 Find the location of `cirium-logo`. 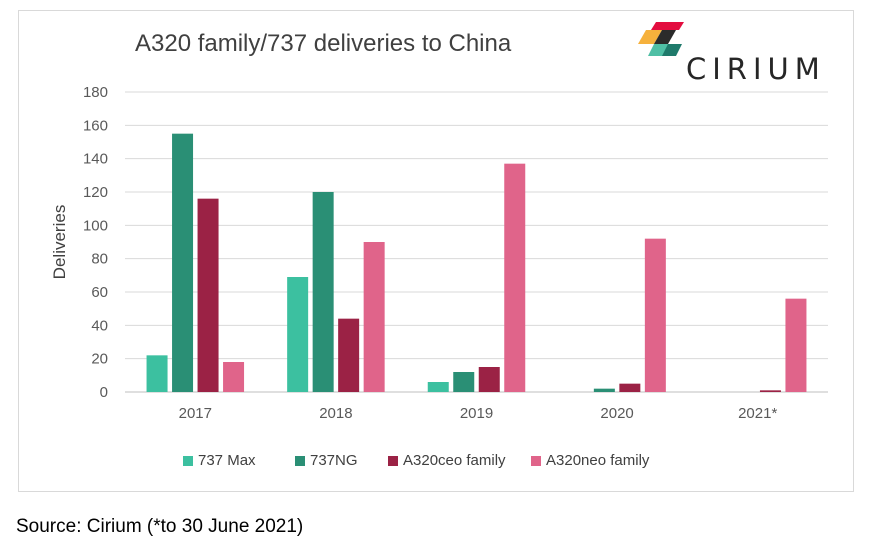

cirium-logo is located at coordinates (661, 39).